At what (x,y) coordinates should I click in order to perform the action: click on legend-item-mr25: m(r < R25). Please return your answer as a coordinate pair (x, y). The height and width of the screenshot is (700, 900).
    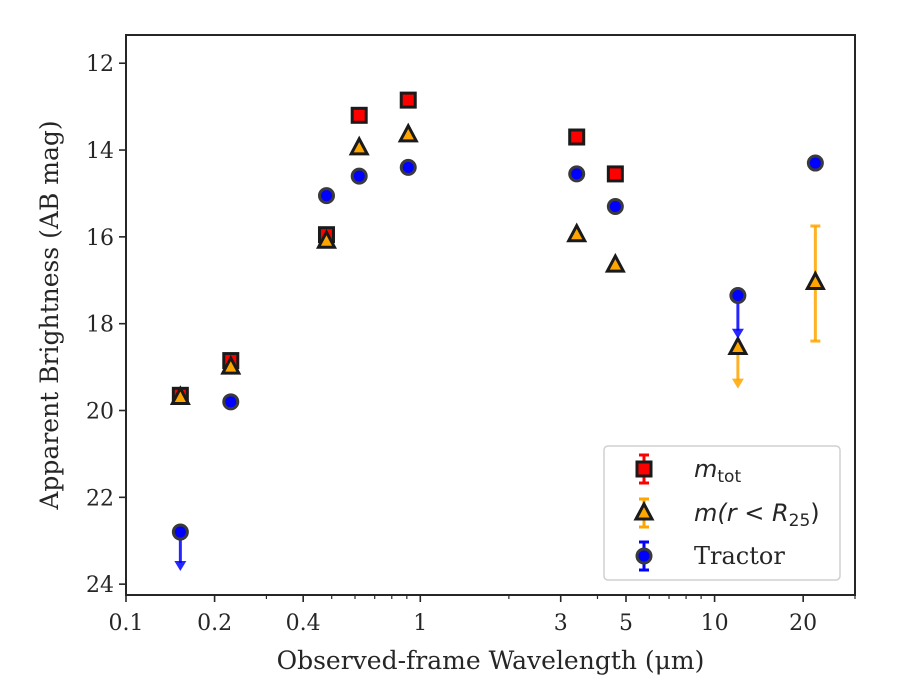
    Looking at the image, I should click on (726, 514).